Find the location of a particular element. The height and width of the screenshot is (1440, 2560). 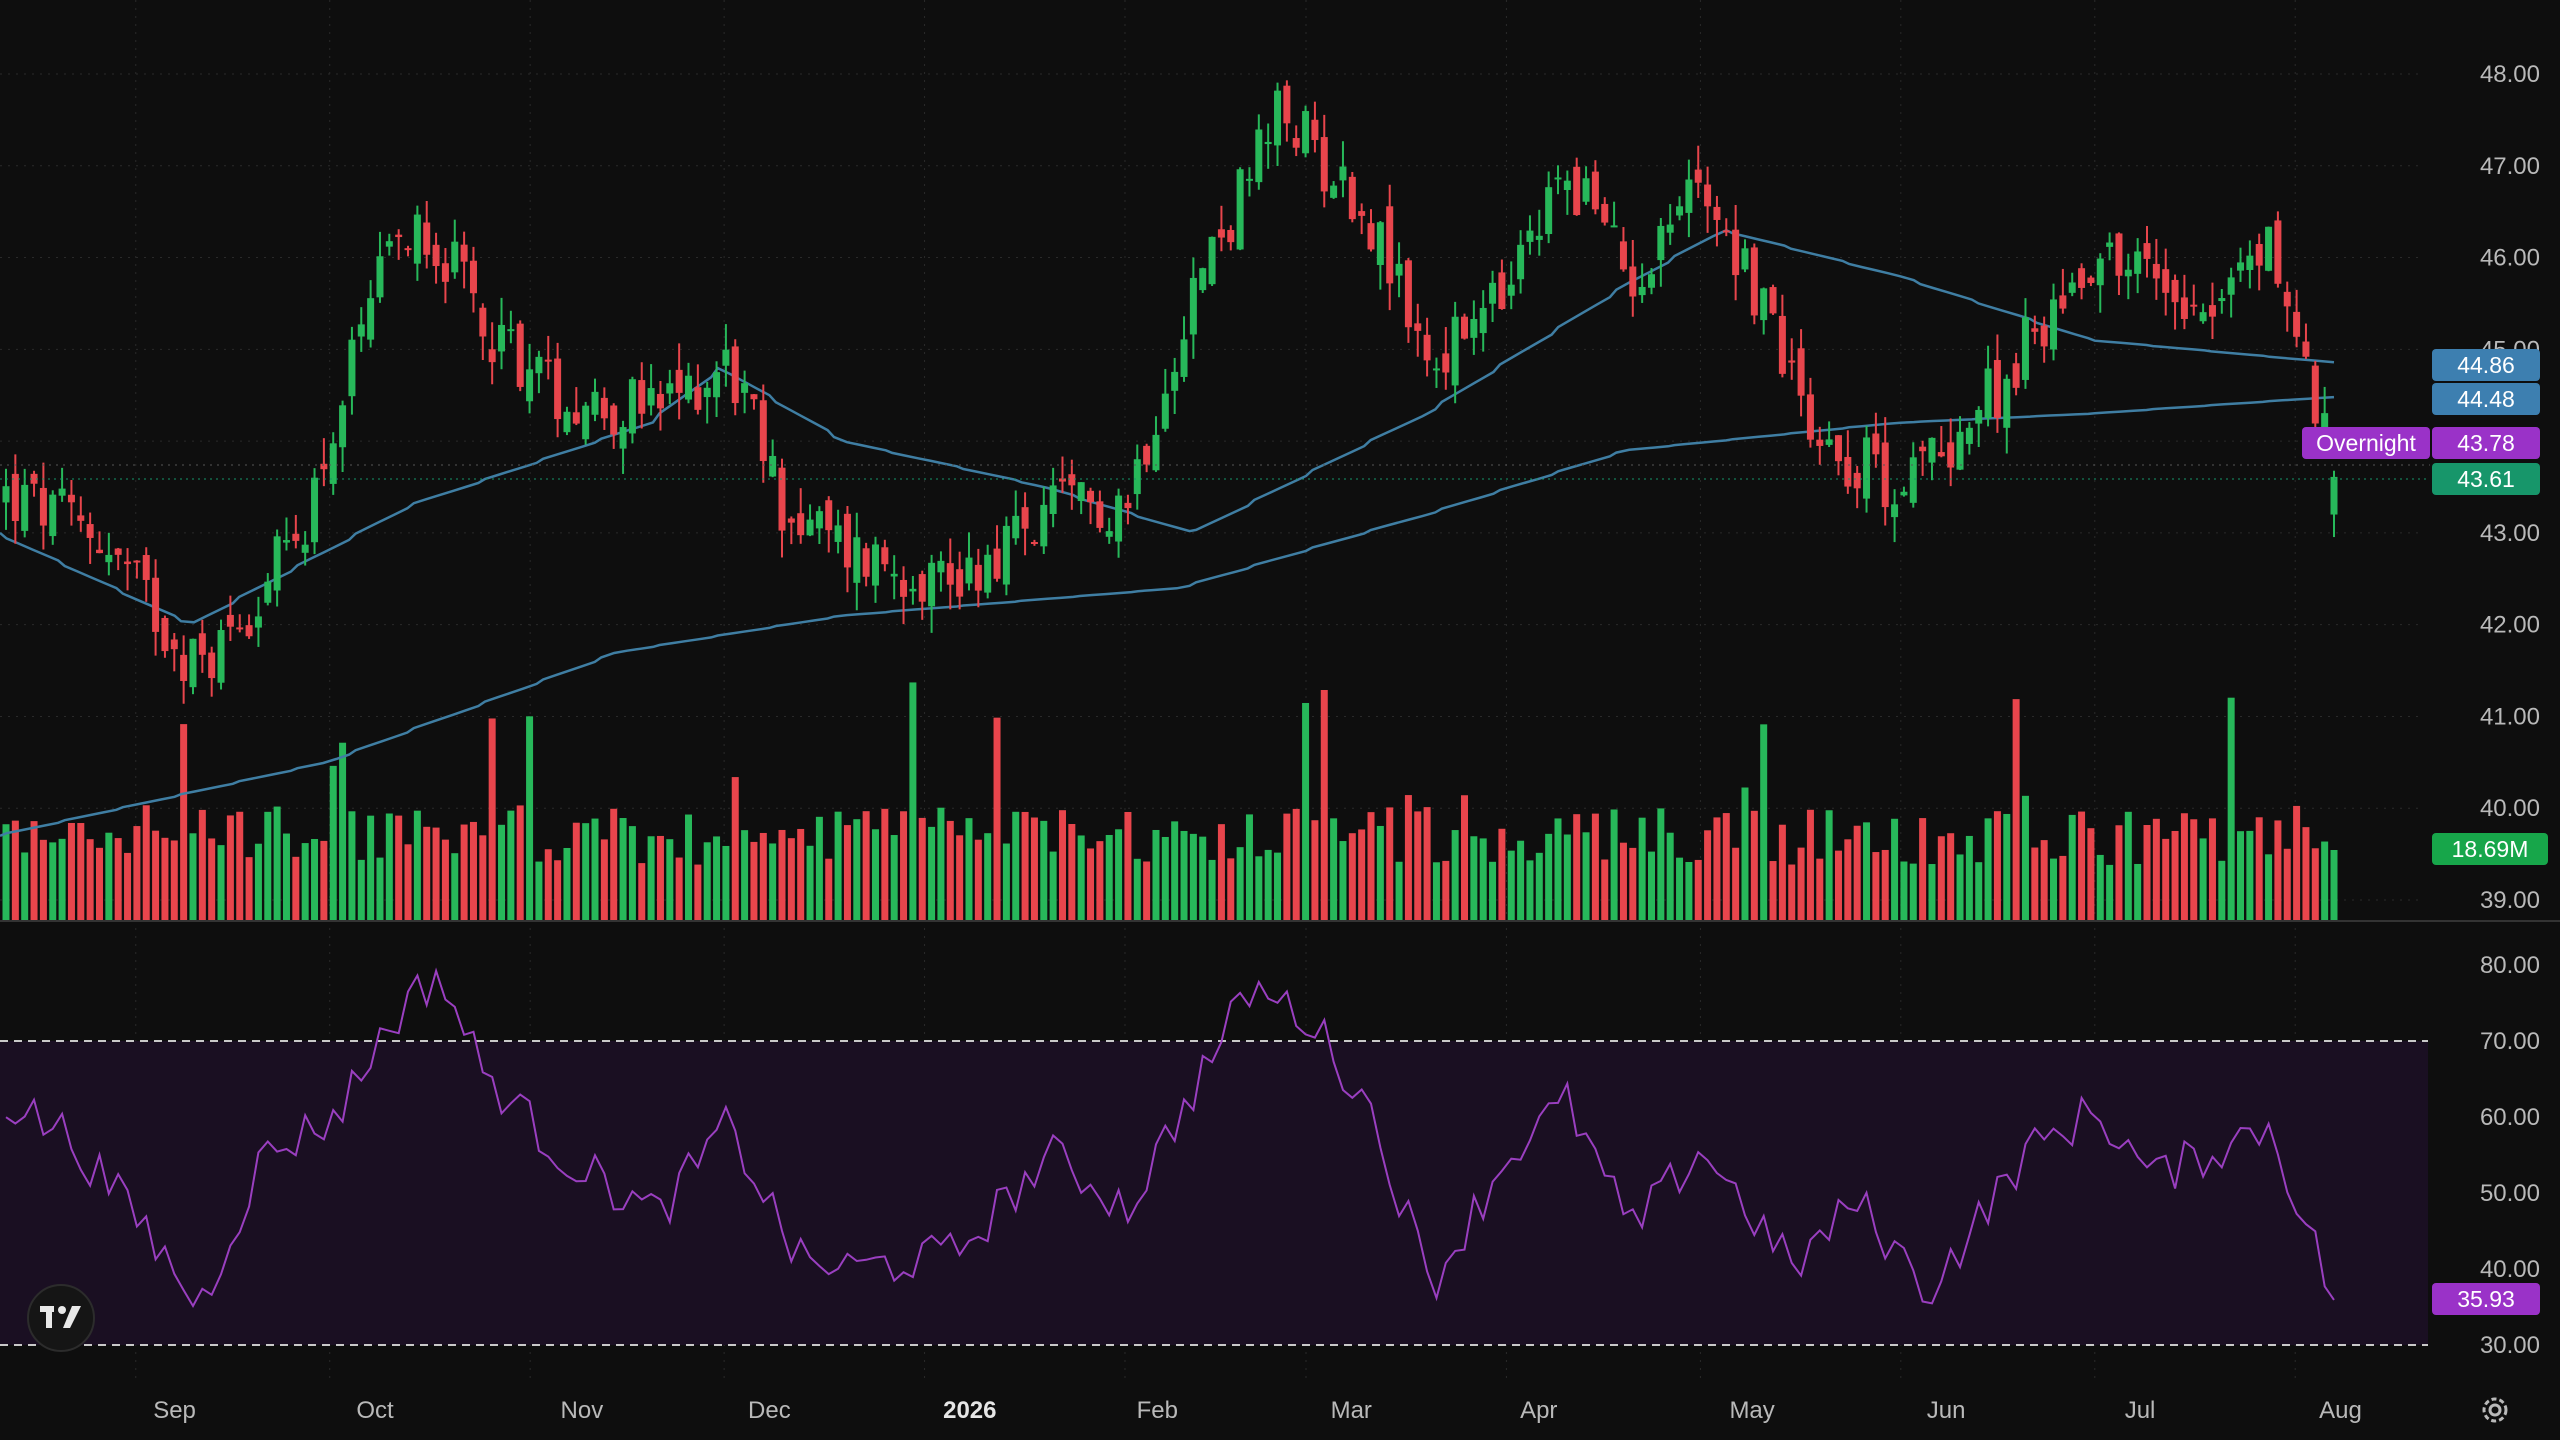

gear-icon is located at coordinates (2495, 1410).